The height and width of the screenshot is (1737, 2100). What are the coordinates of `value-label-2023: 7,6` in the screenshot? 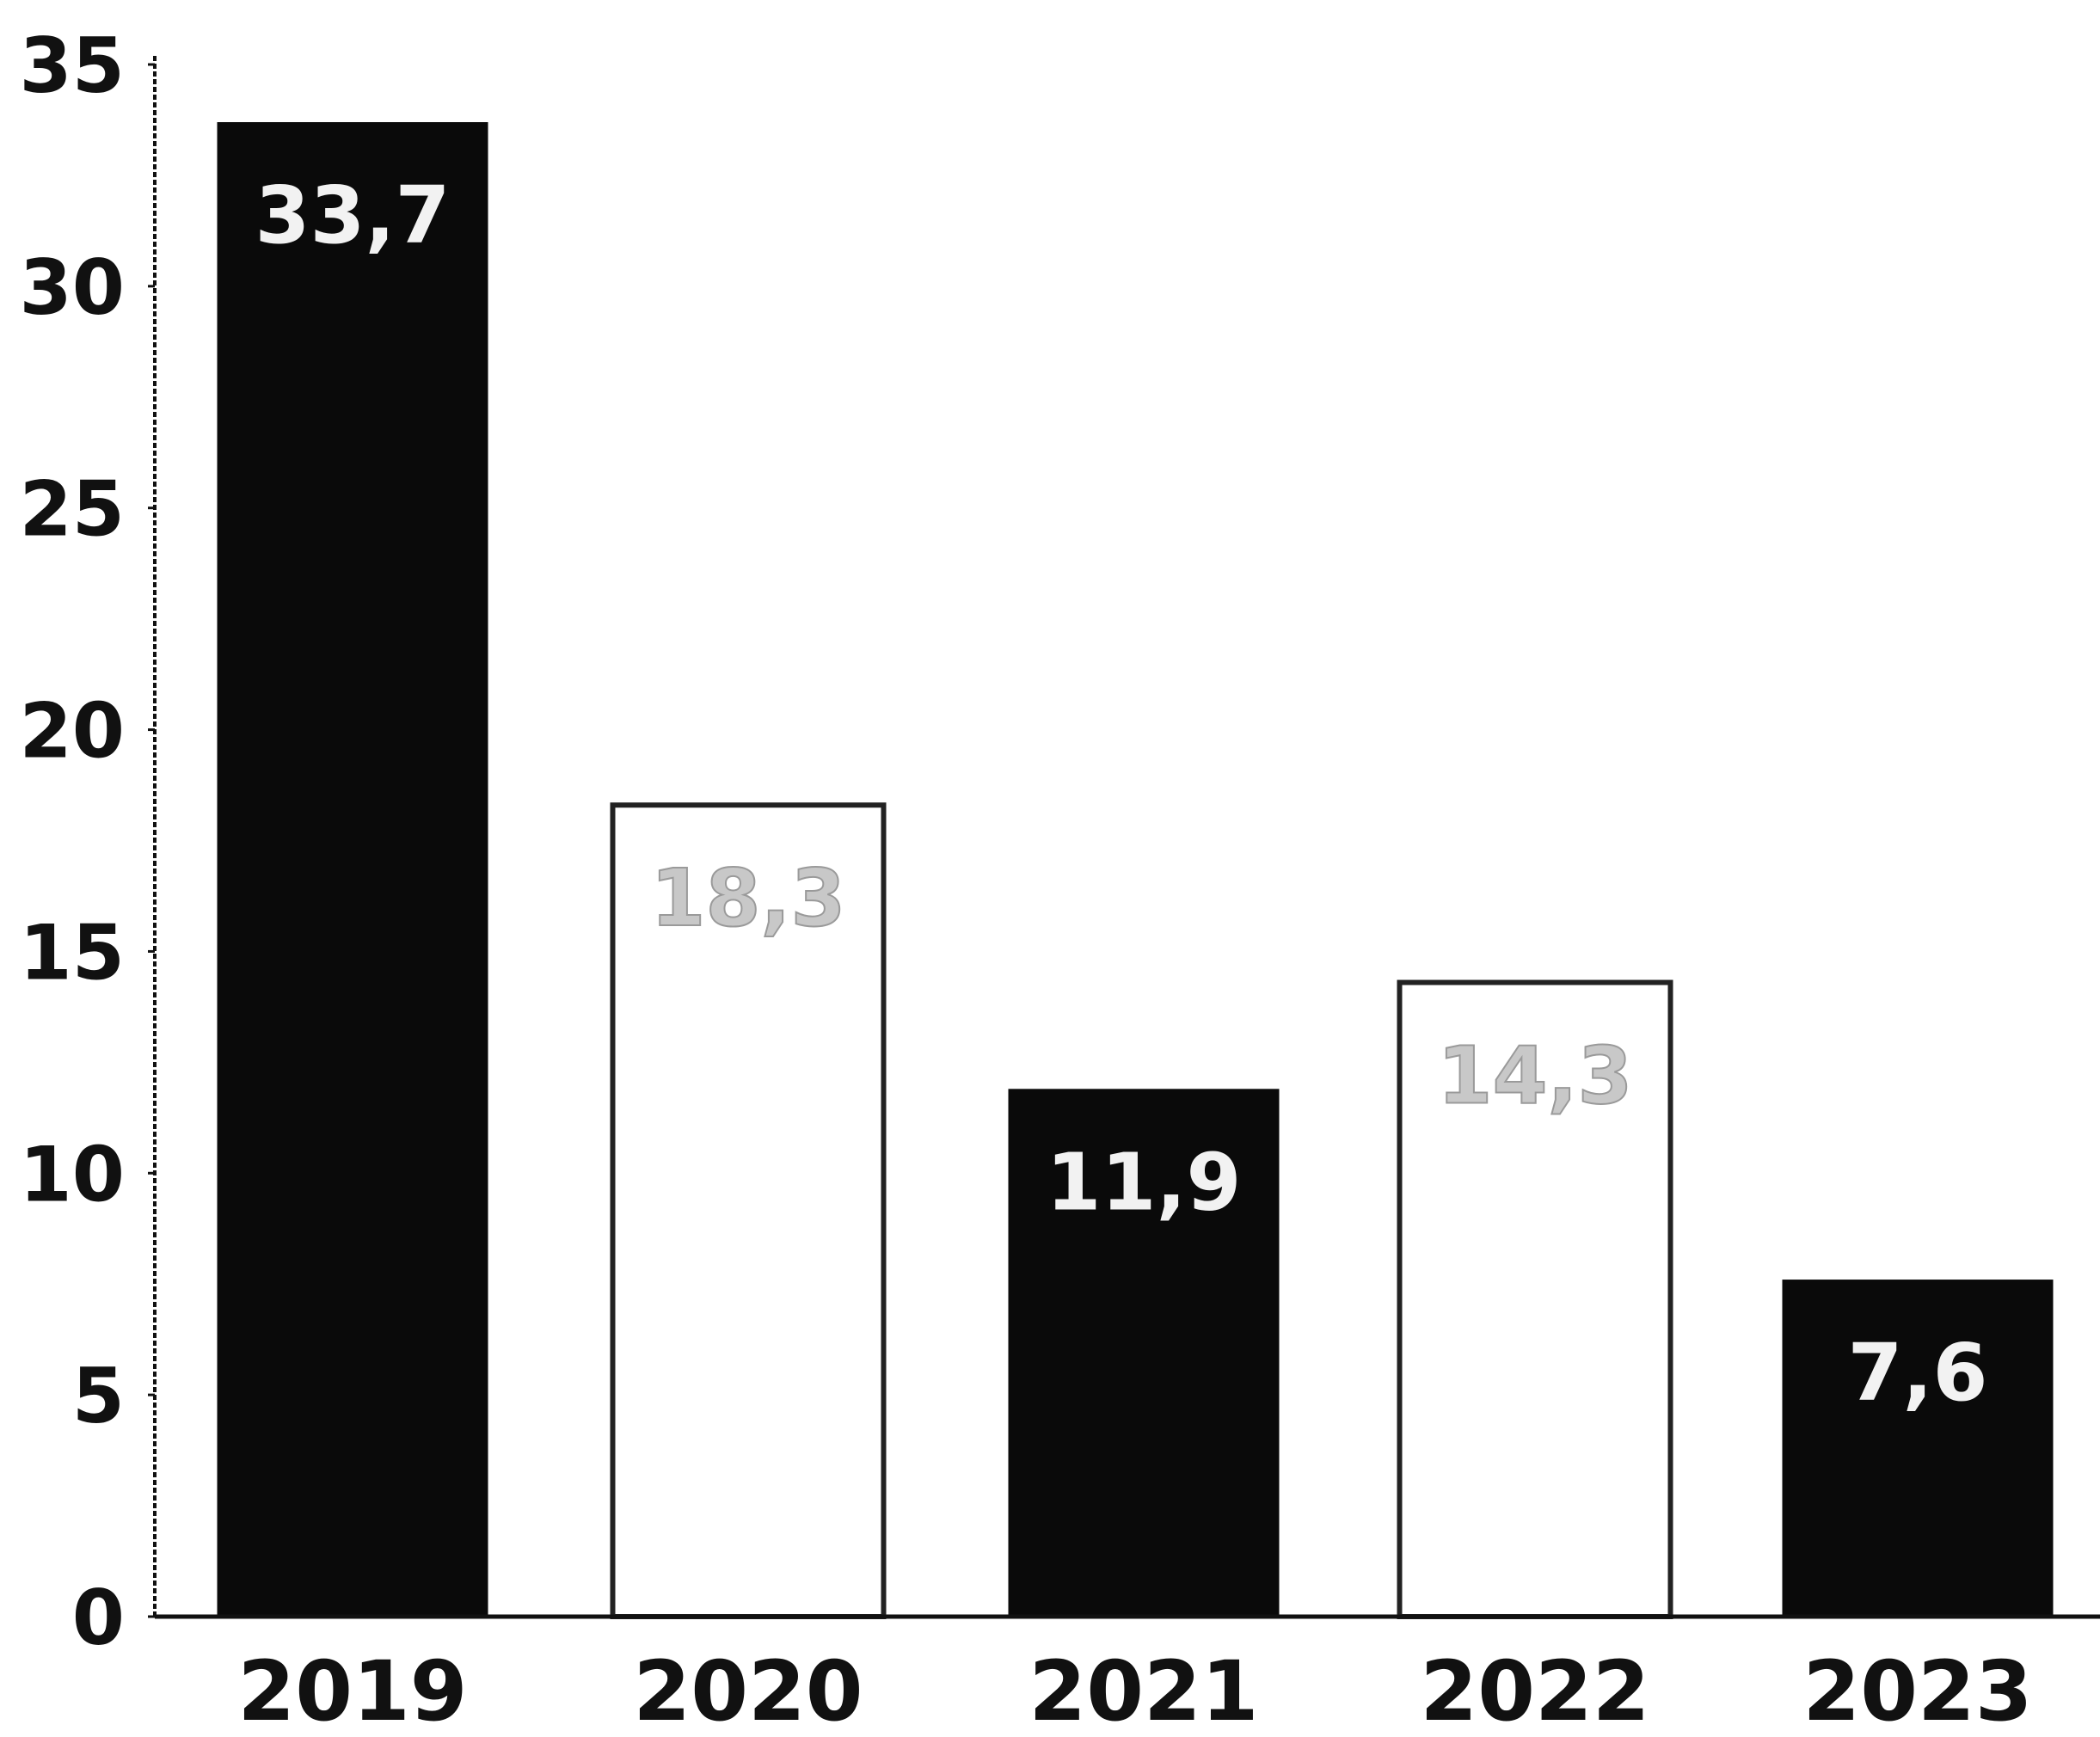 It's located at (1918, 1373).